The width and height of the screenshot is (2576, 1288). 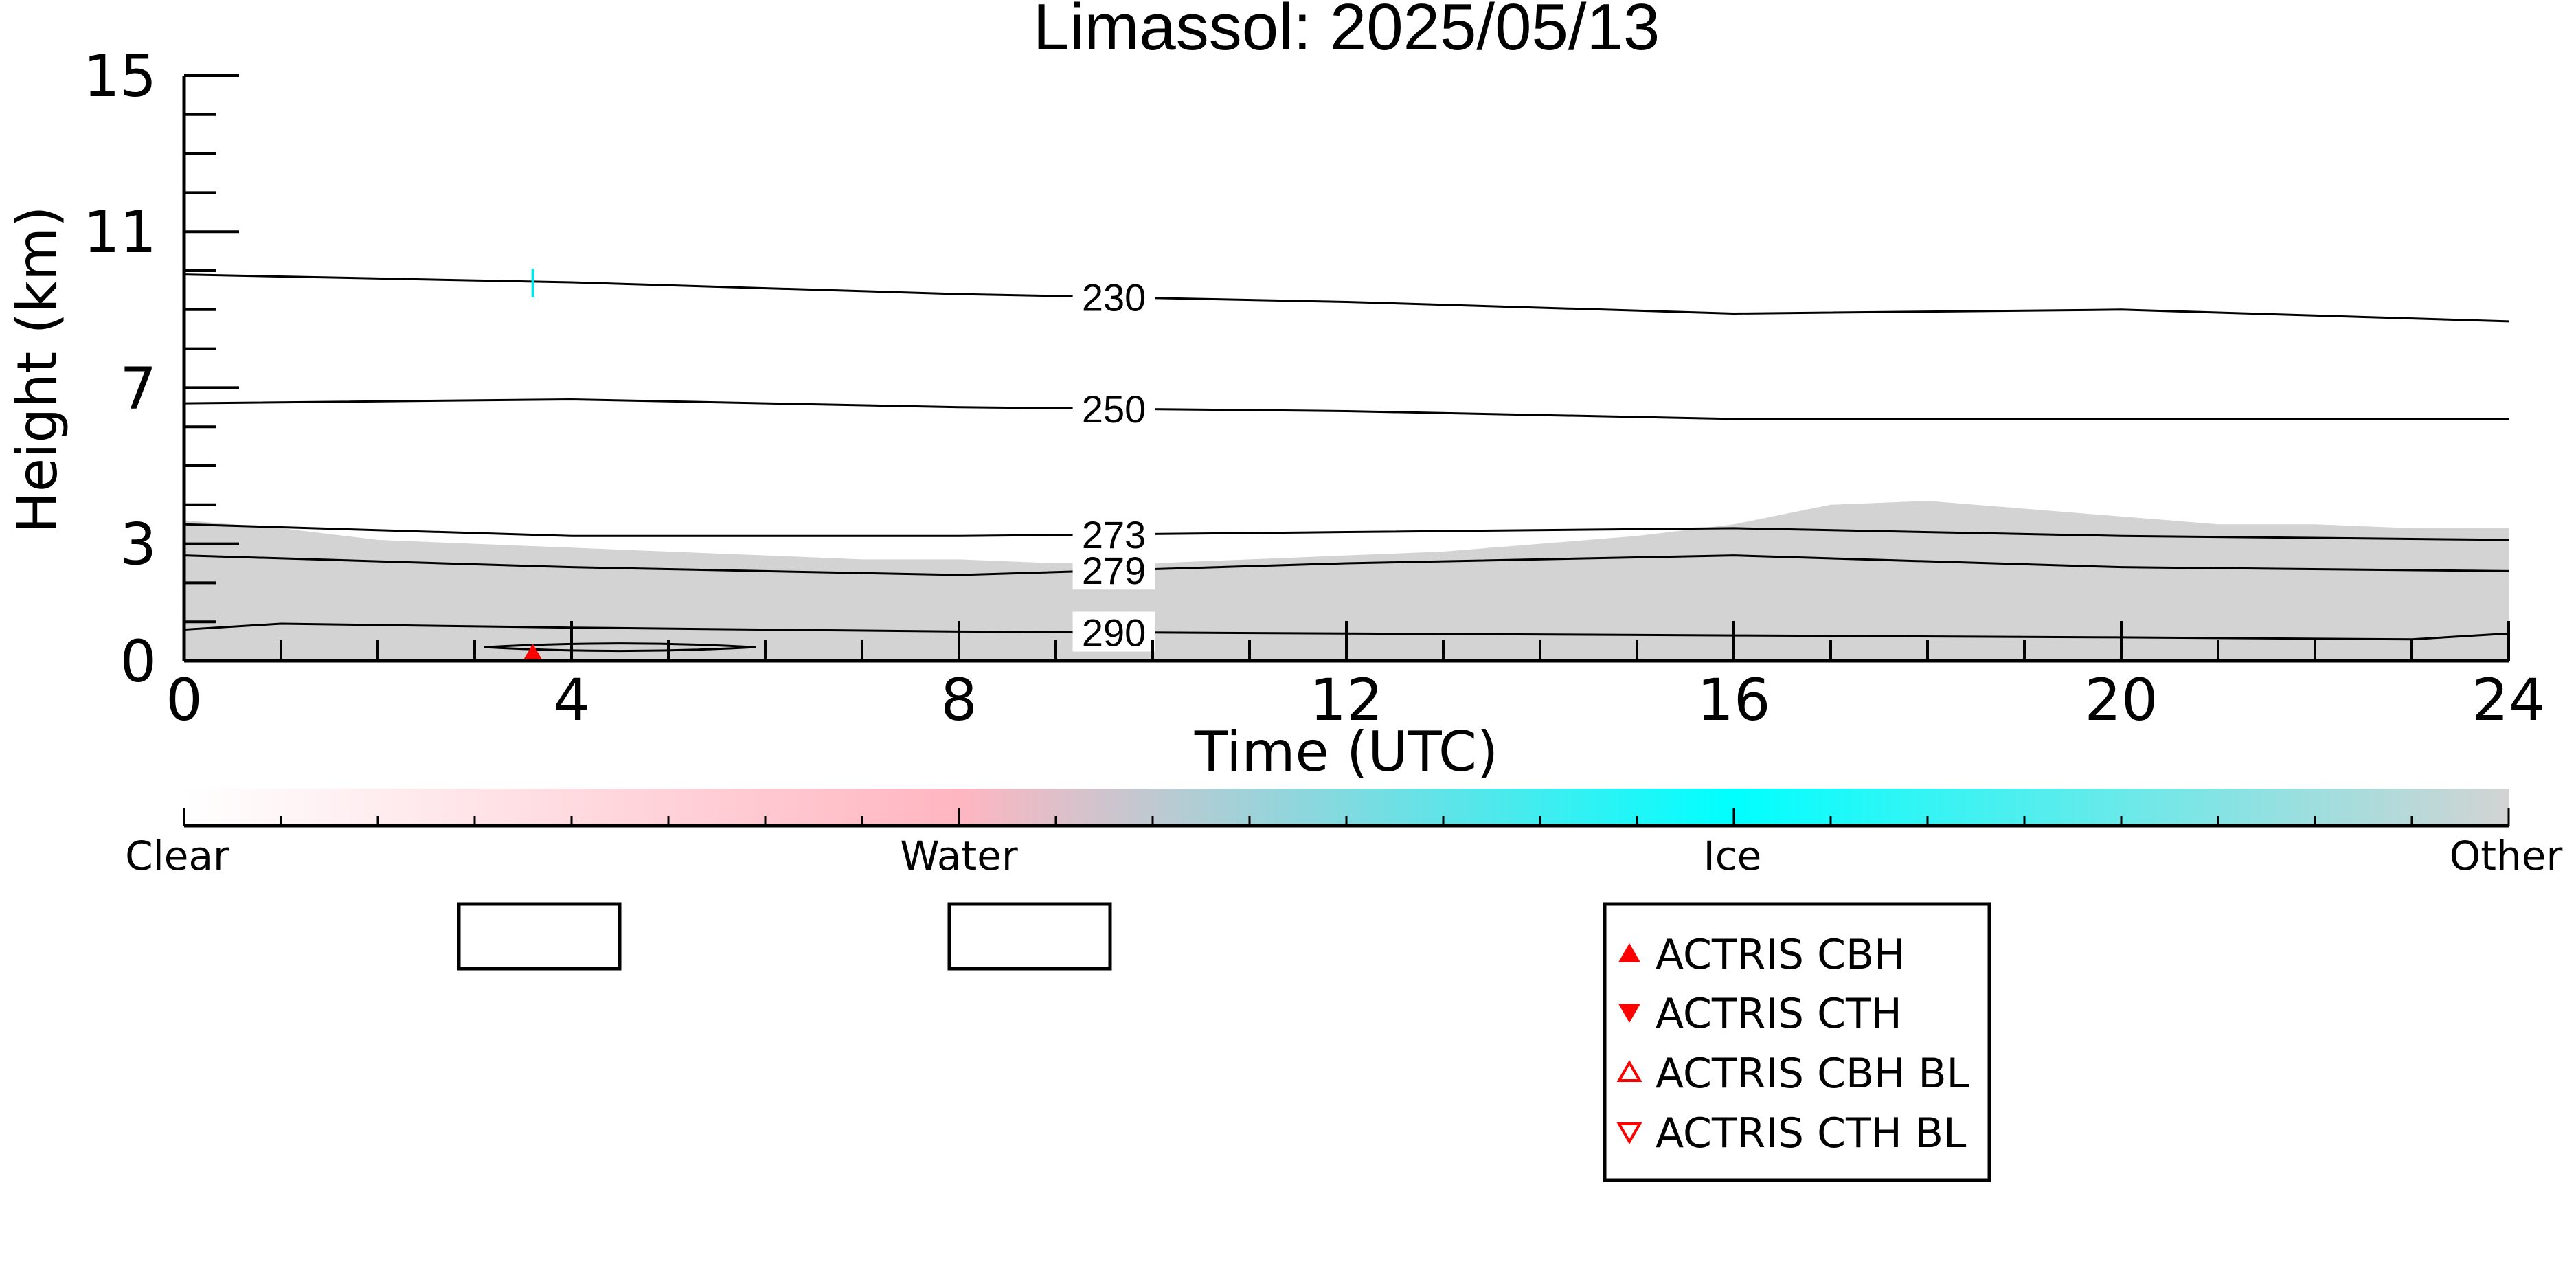 What do you see at coordinates (138, 544) in the screenshot?
I see `y-tick-label-3: 3` at bounding box center [138, 544].